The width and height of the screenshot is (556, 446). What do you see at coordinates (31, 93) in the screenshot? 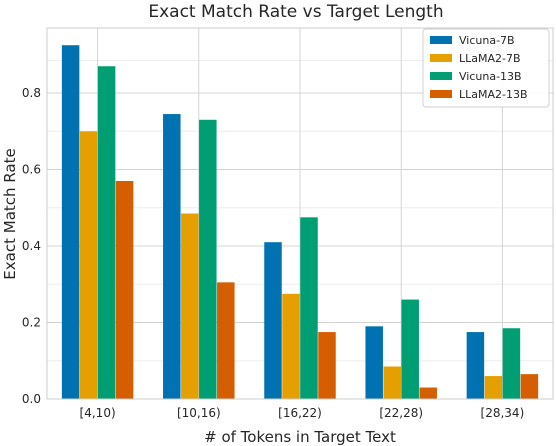
I see `y-tick-label: 0.8` at bounding box center [31, 93].